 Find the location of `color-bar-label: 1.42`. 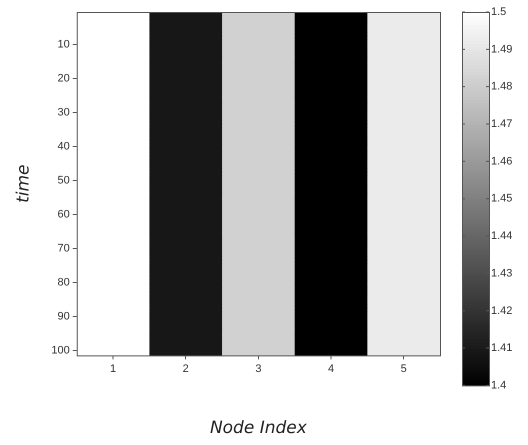

color-bar-label: 1.42 is located at coordinates (501, 310).